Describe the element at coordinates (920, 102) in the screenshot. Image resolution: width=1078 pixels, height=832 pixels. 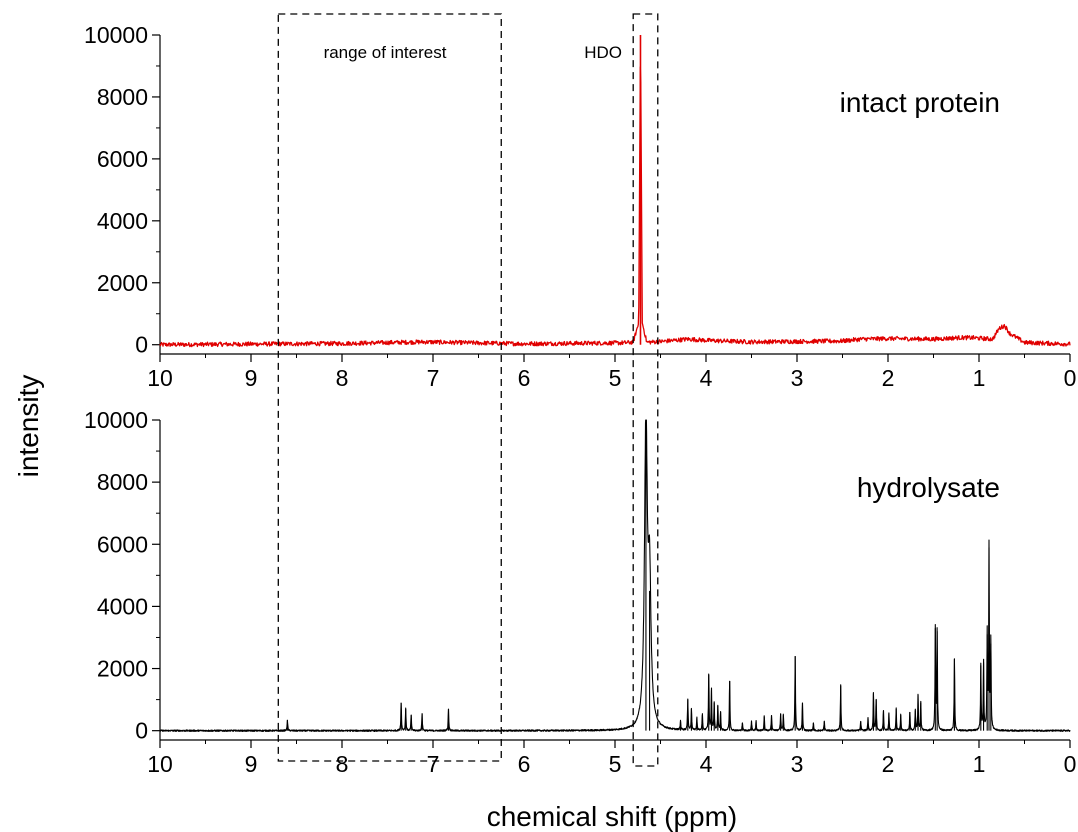
I see `panel-label-intact-protein: intact protein` at that location.